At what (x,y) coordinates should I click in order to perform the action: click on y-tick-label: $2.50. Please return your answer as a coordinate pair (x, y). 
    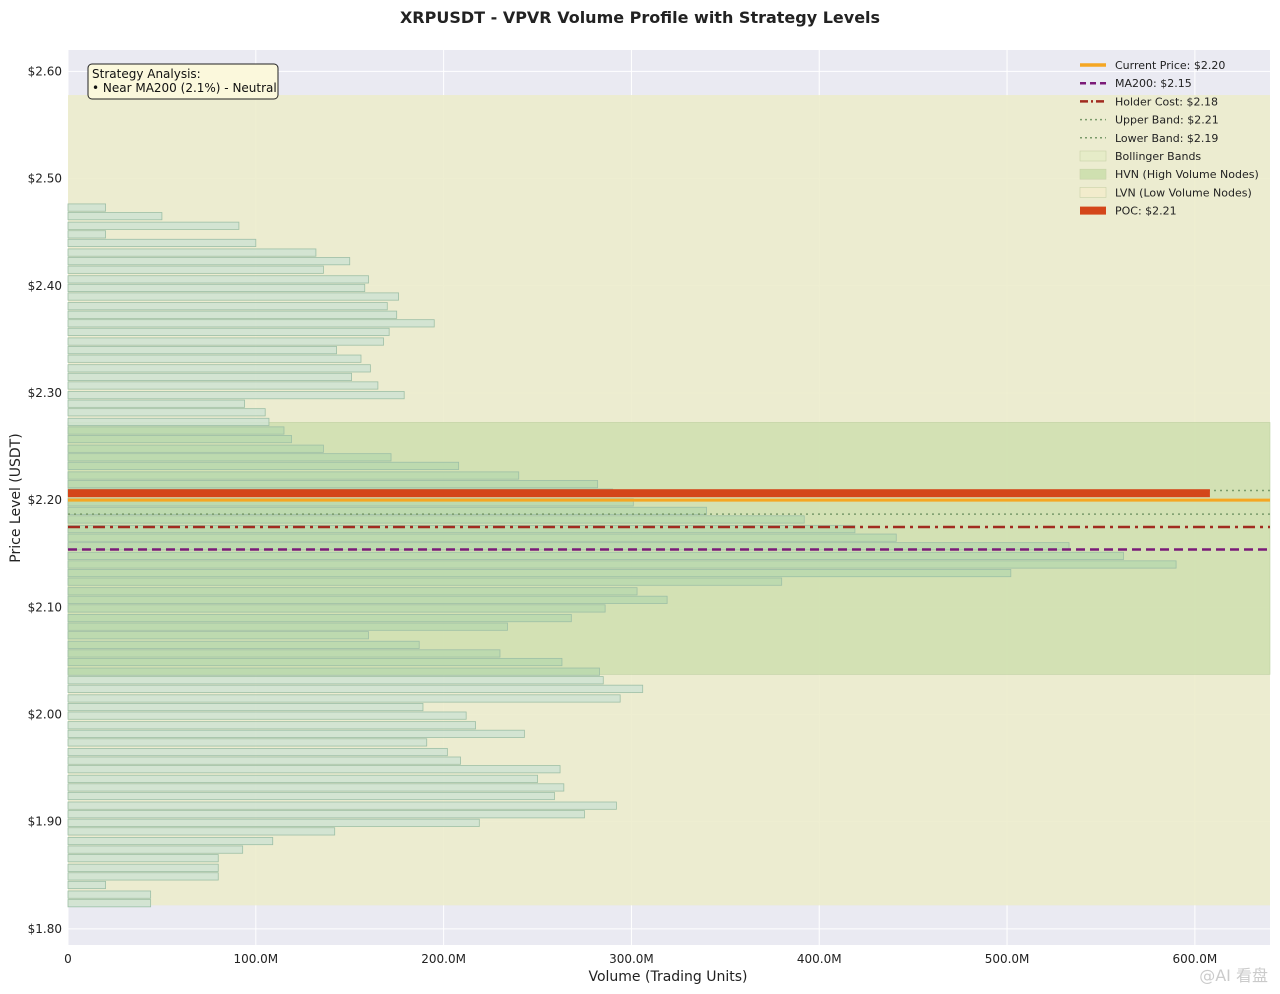
    Looking at the image, I should click on (45, 179).